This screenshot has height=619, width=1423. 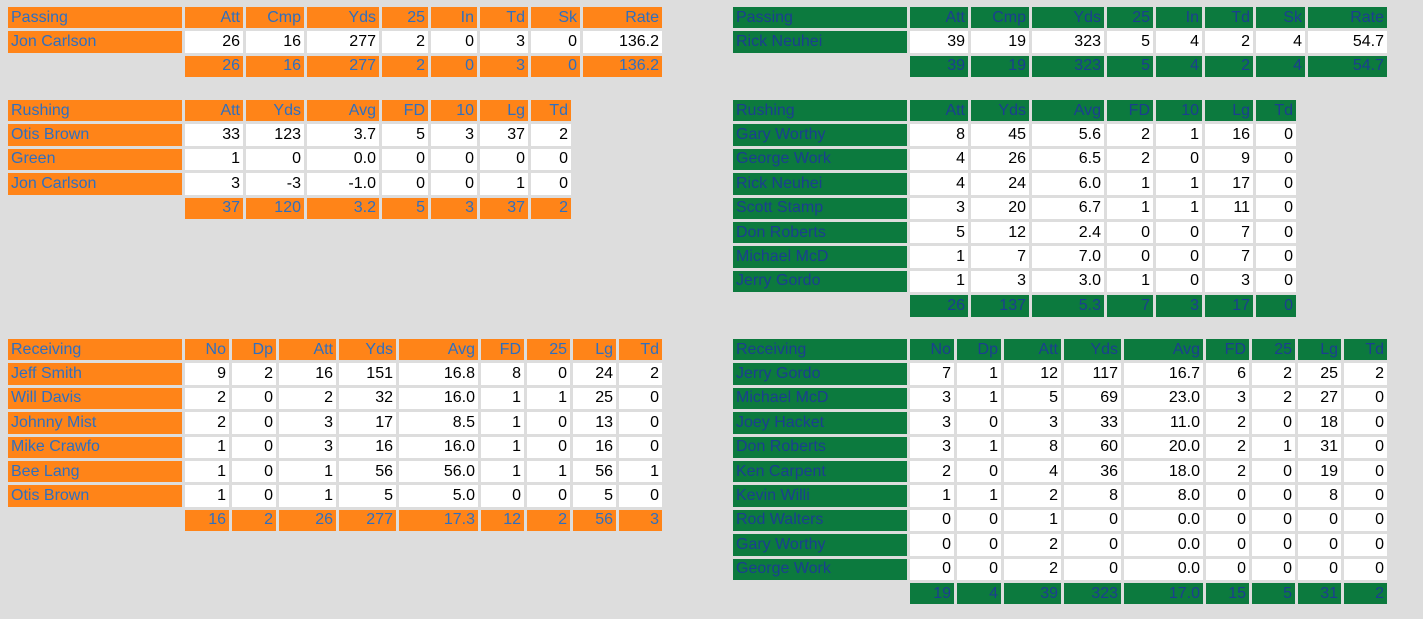 What do you see at coordinates (820, 423) in the screenshot?
I see `player-name: Joey Hacket` at bounding box center [820, 423].